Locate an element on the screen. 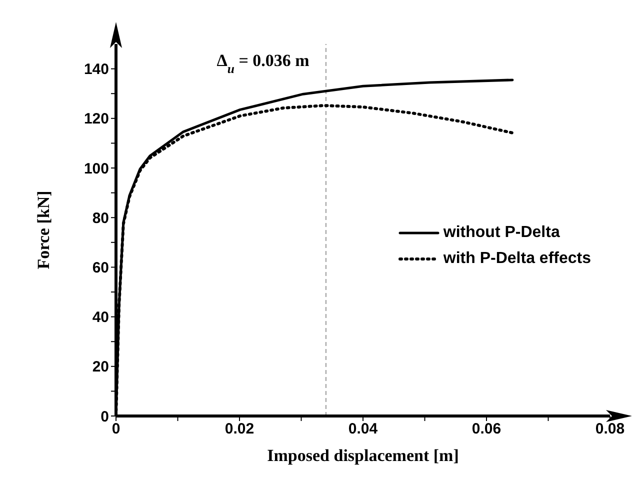 Image resolution: width=644 pixels, height=477 pixels. y-tick-label: 20 is located at coordinates (100, 367).